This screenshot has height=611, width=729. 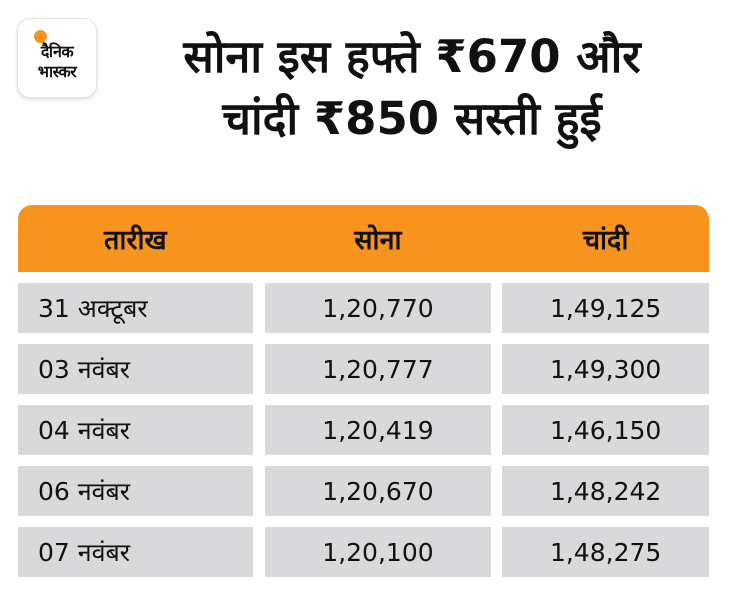 What do you see at coordinates (135, 240) in the screenshot?
I see `header-date: तारीख` at bounding box center [135, 240].